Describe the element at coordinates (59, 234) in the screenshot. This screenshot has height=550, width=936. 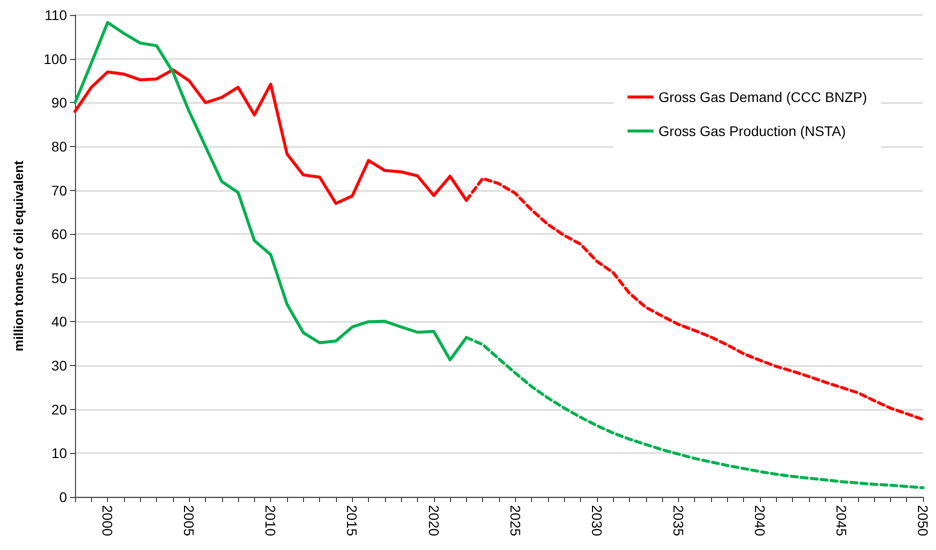
I see `y-tick-label: 60` at that location.